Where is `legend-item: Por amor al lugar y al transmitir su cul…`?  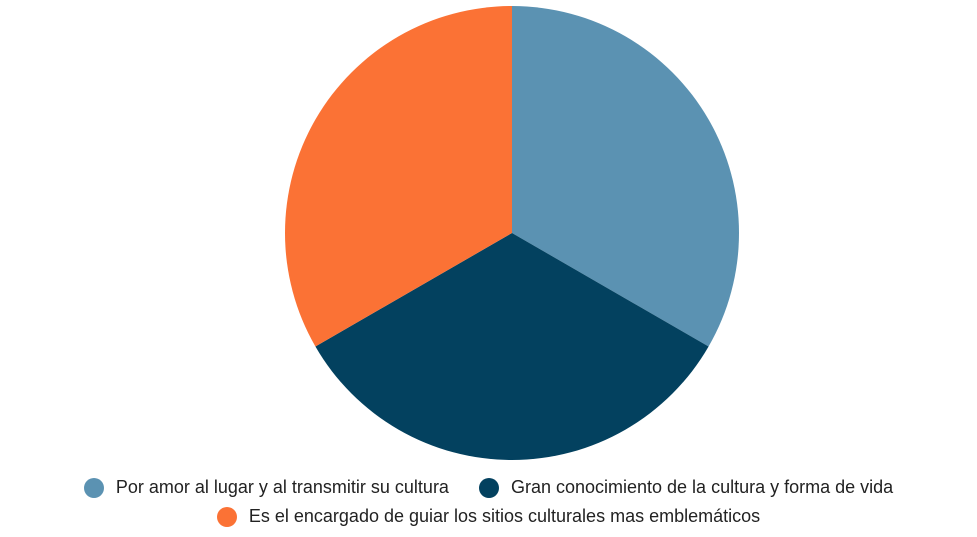 legend-item: Por amor al lugar y al transmitir su cul… is located at coordinates (266, 487).